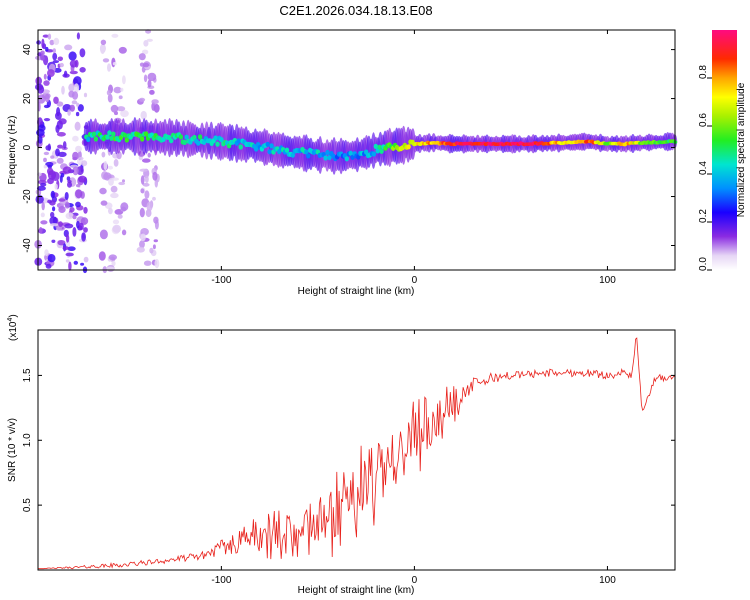  What do you see at coordinates (221, 580) in the screenshot?
I see `snr-x-tick-label: -100` at bounding box center [221, 580].